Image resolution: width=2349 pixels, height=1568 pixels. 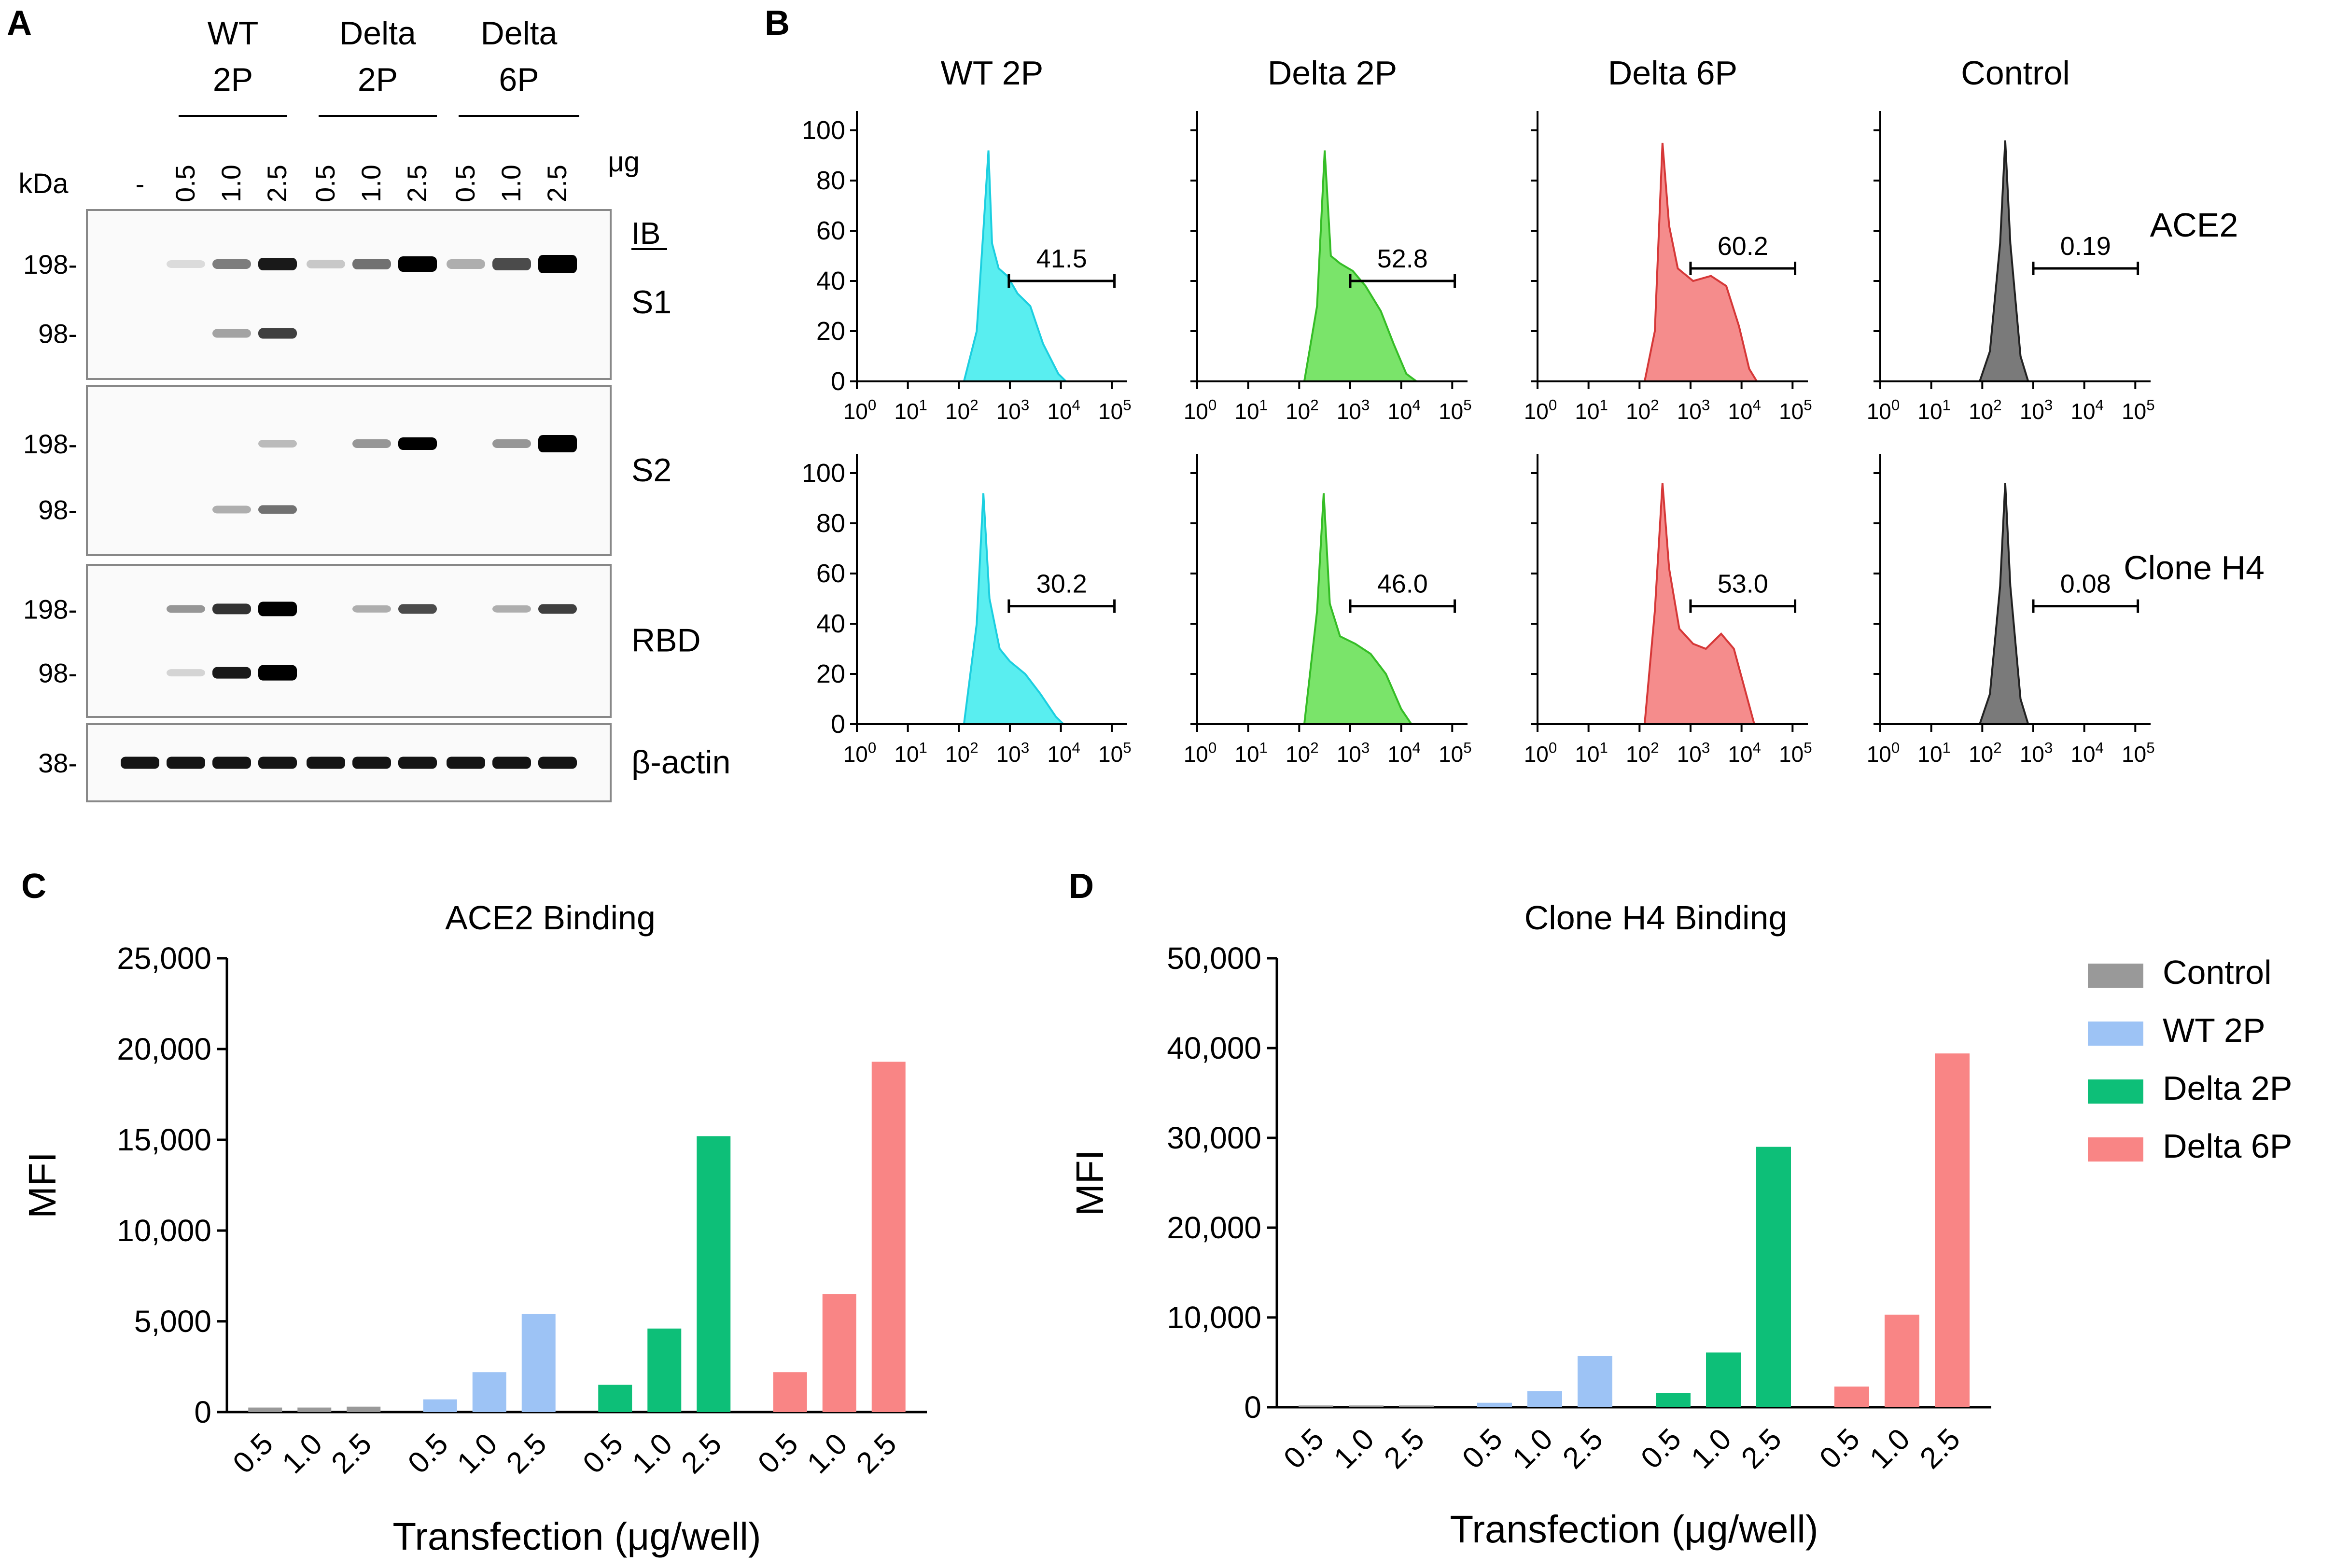 What do you see at coordinates (233, 80) in the screenshot?
I see `group-label-line2: 2P` at bounding box center [233, 80].